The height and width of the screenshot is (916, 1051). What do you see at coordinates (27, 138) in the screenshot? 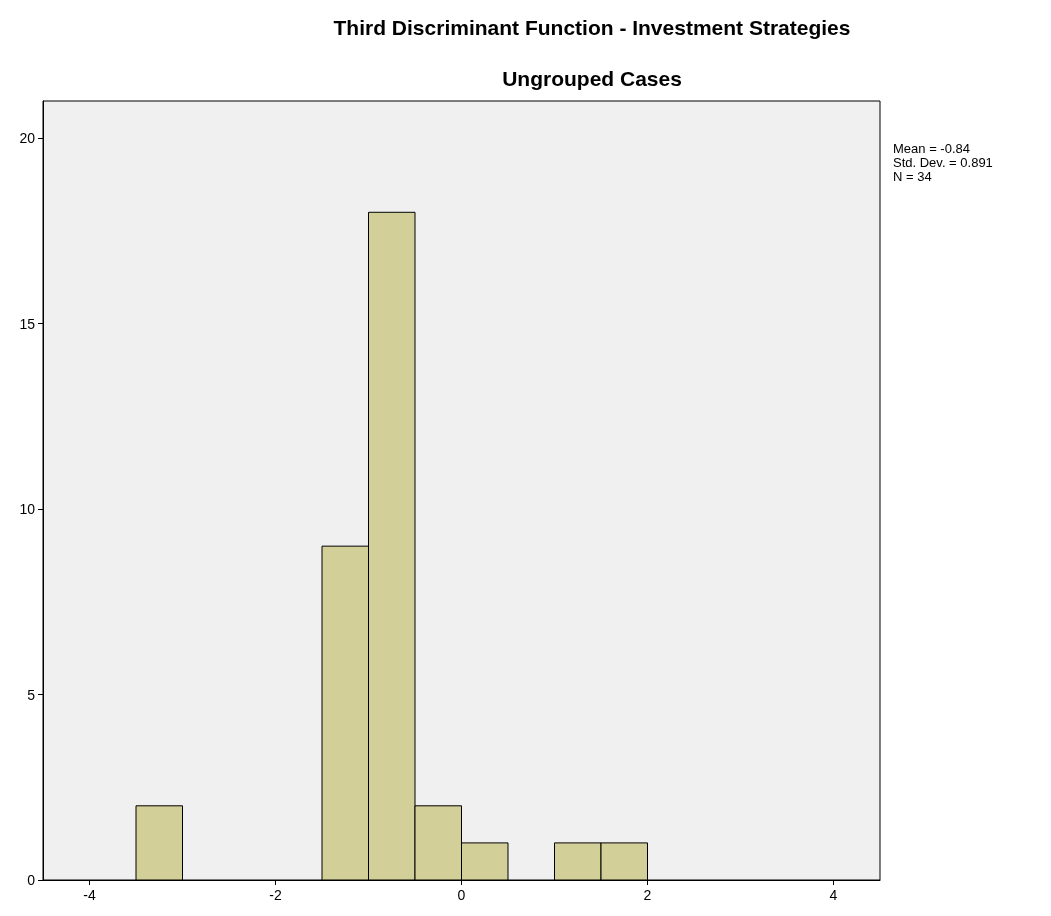
I see `y-tick-label: 20` at bounding box center [27, 138].